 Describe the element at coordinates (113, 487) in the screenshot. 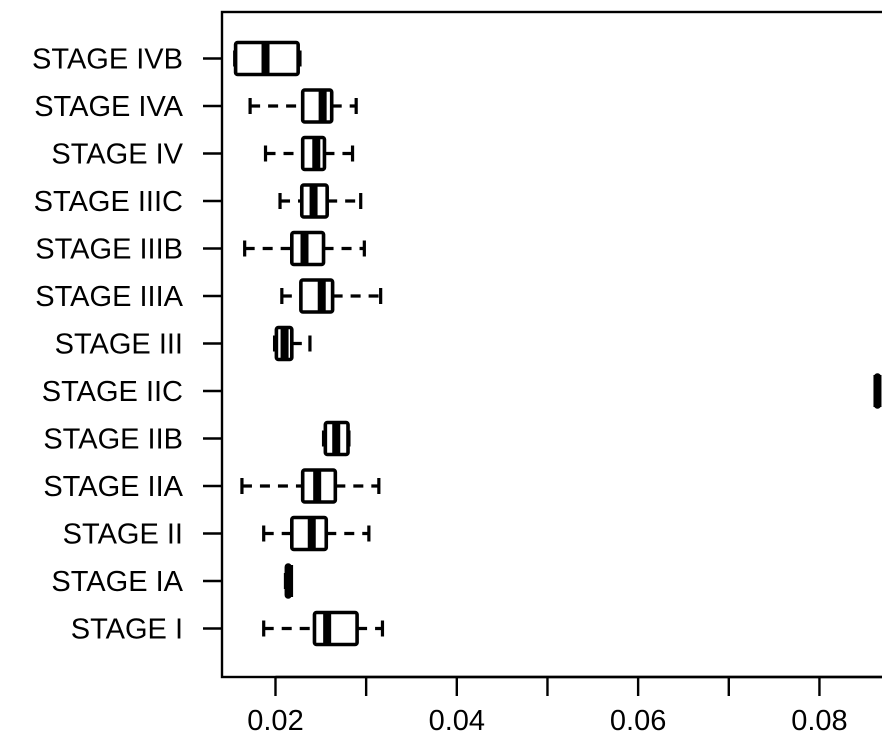

I see `y-tick-label: STAGE IIA` at that location.